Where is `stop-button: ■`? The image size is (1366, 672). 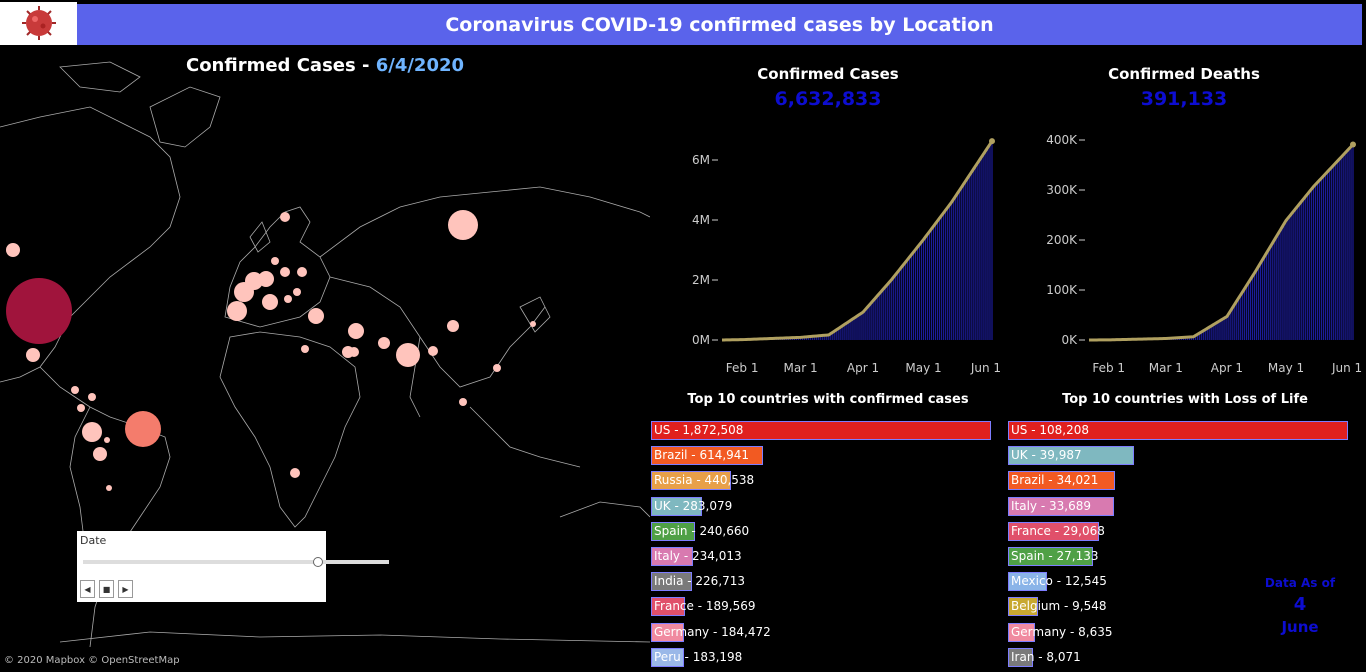 stop-button: ■ is located at coordinates (106, 589).